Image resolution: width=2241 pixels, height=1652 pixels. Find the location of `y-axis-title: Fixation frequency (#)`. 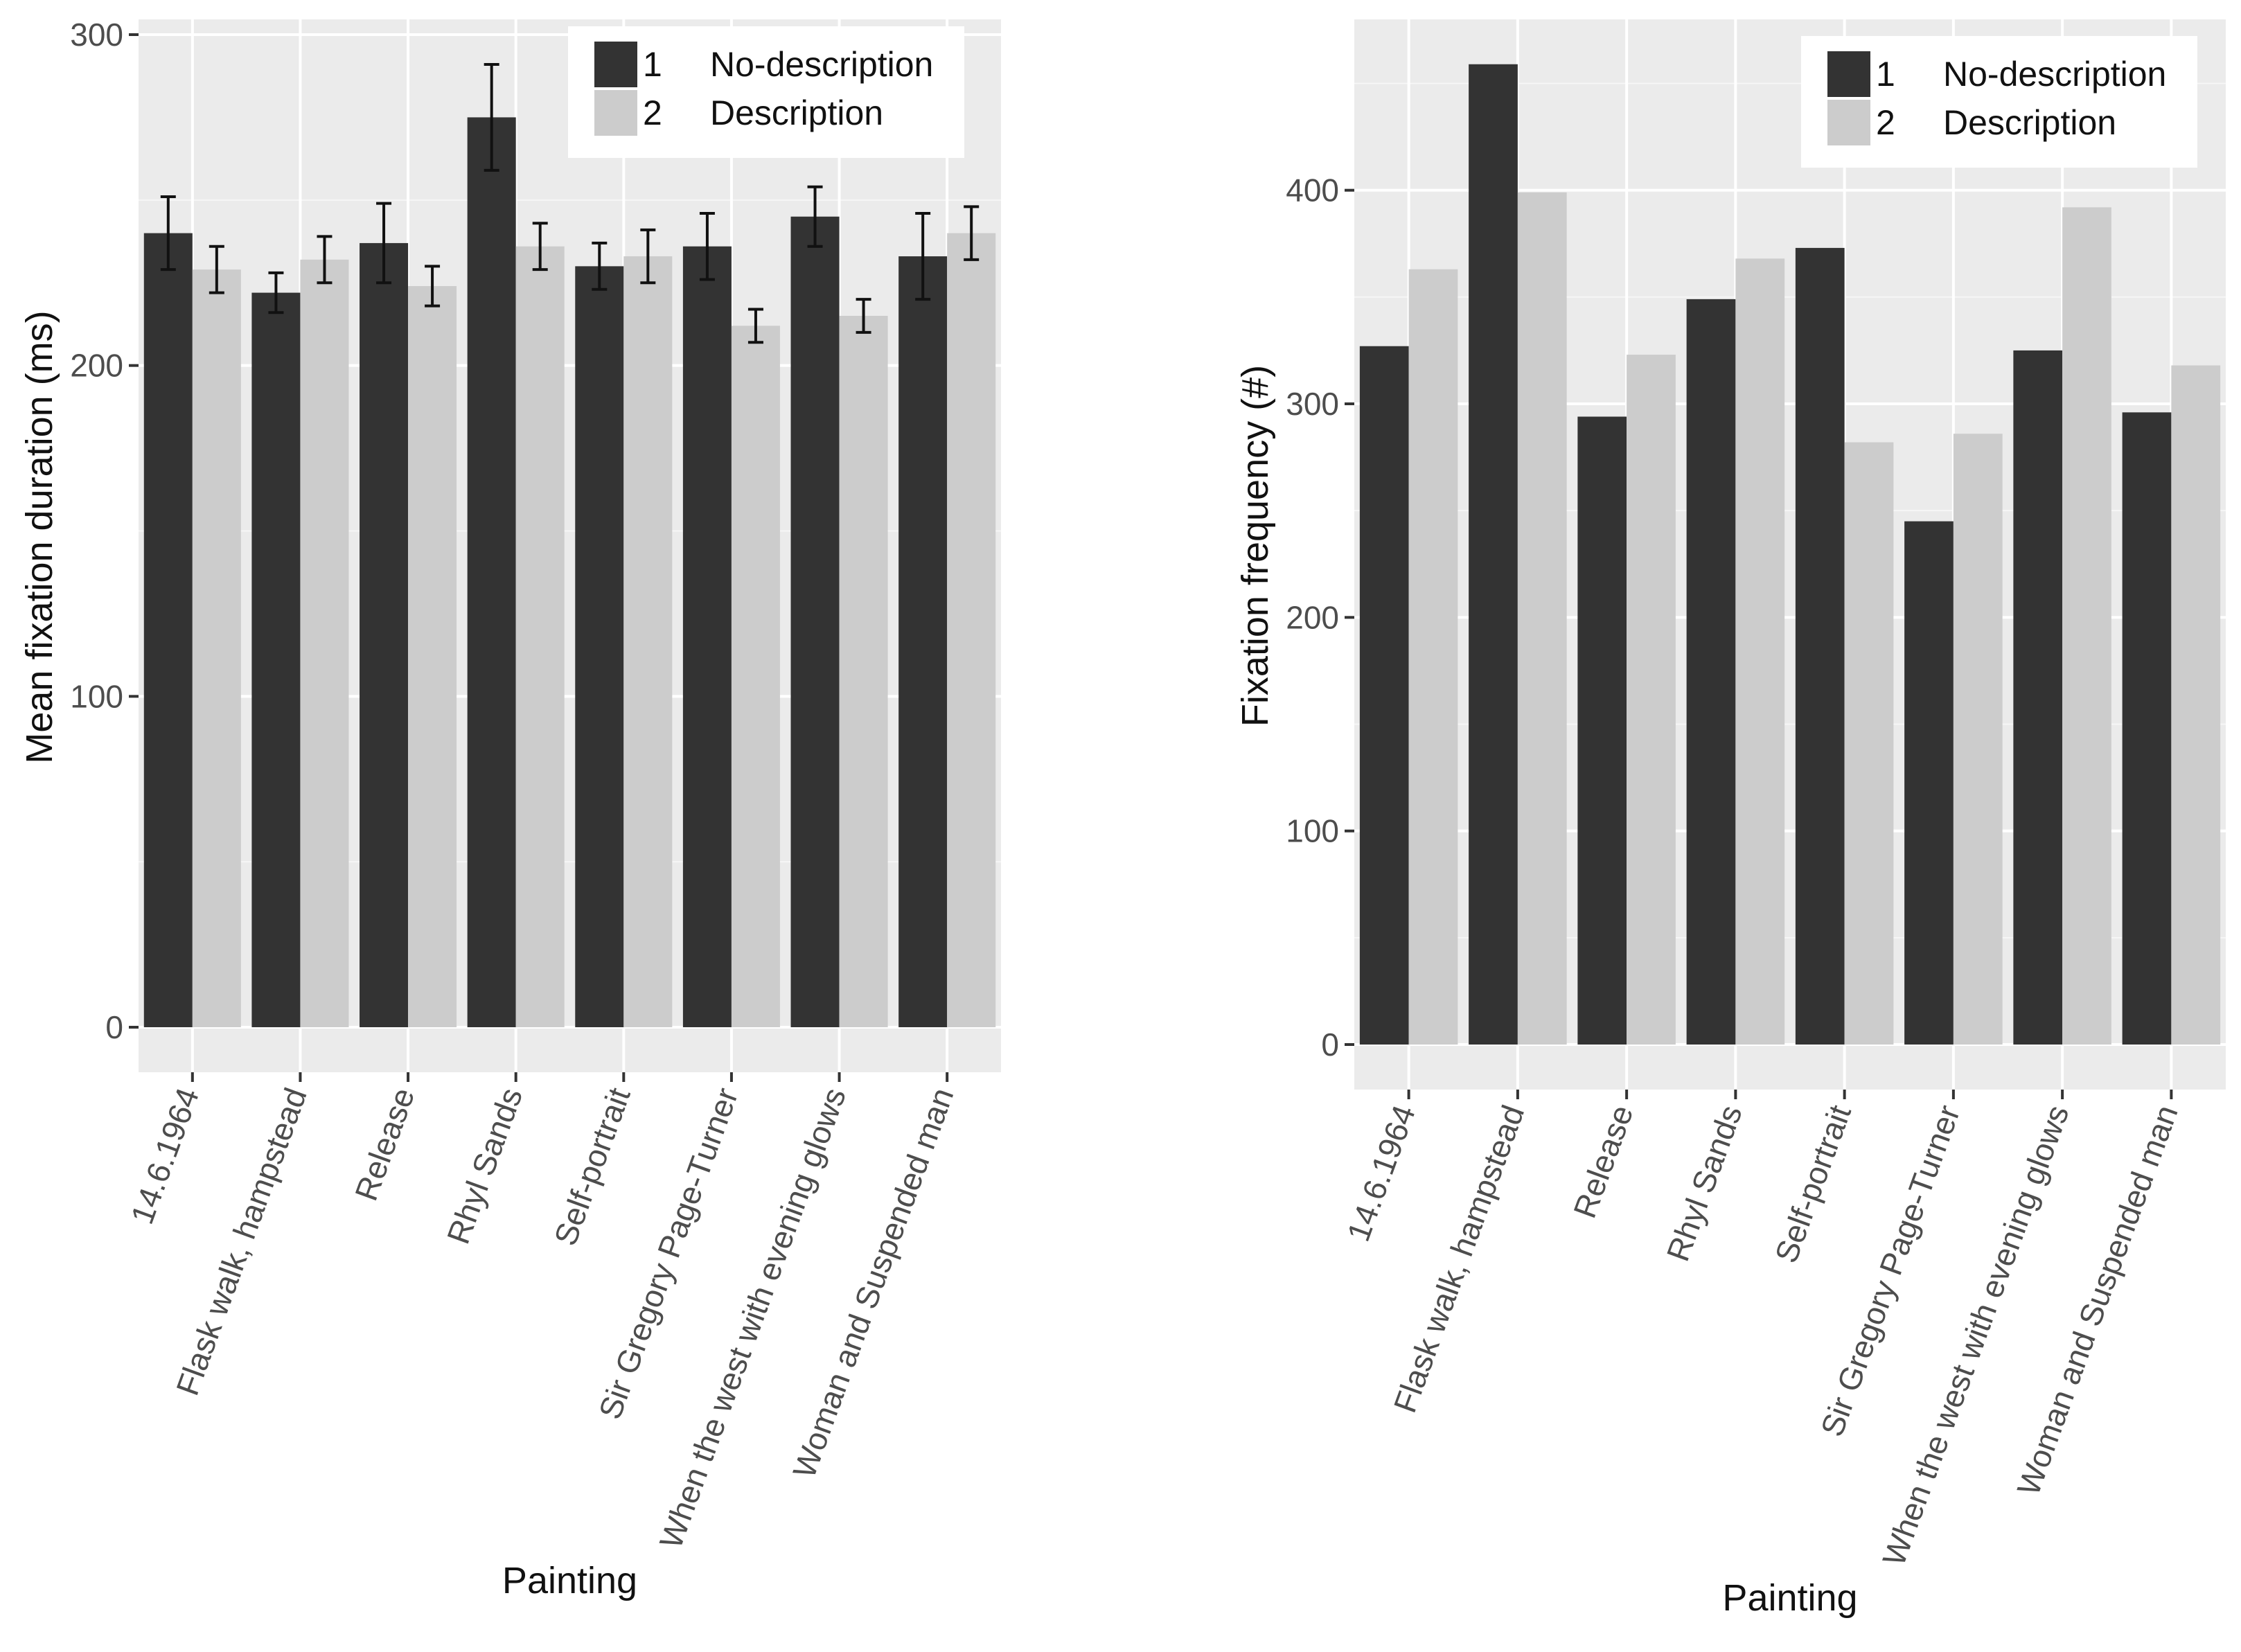

y-axis-title: Fixation frequency (#) is located at coordinates (1255, 546).